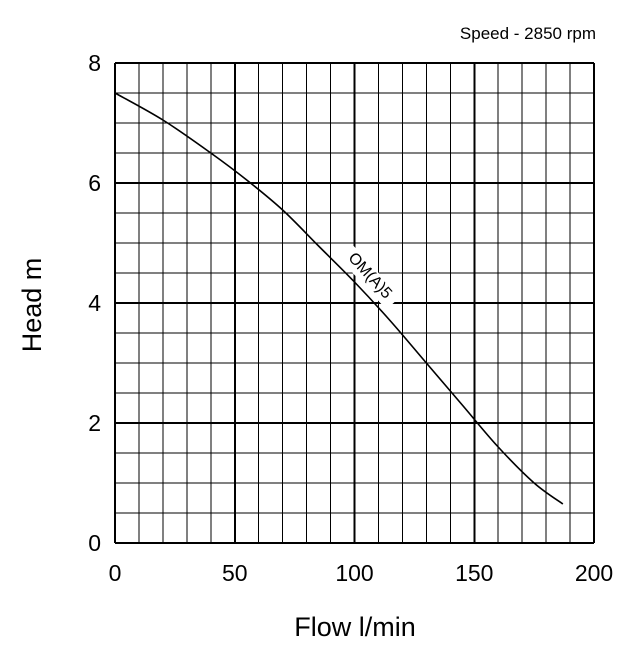 Image resolution: width=641 pixels, height=666 pixels. I want to click on series-label-background, so click(369, 276).